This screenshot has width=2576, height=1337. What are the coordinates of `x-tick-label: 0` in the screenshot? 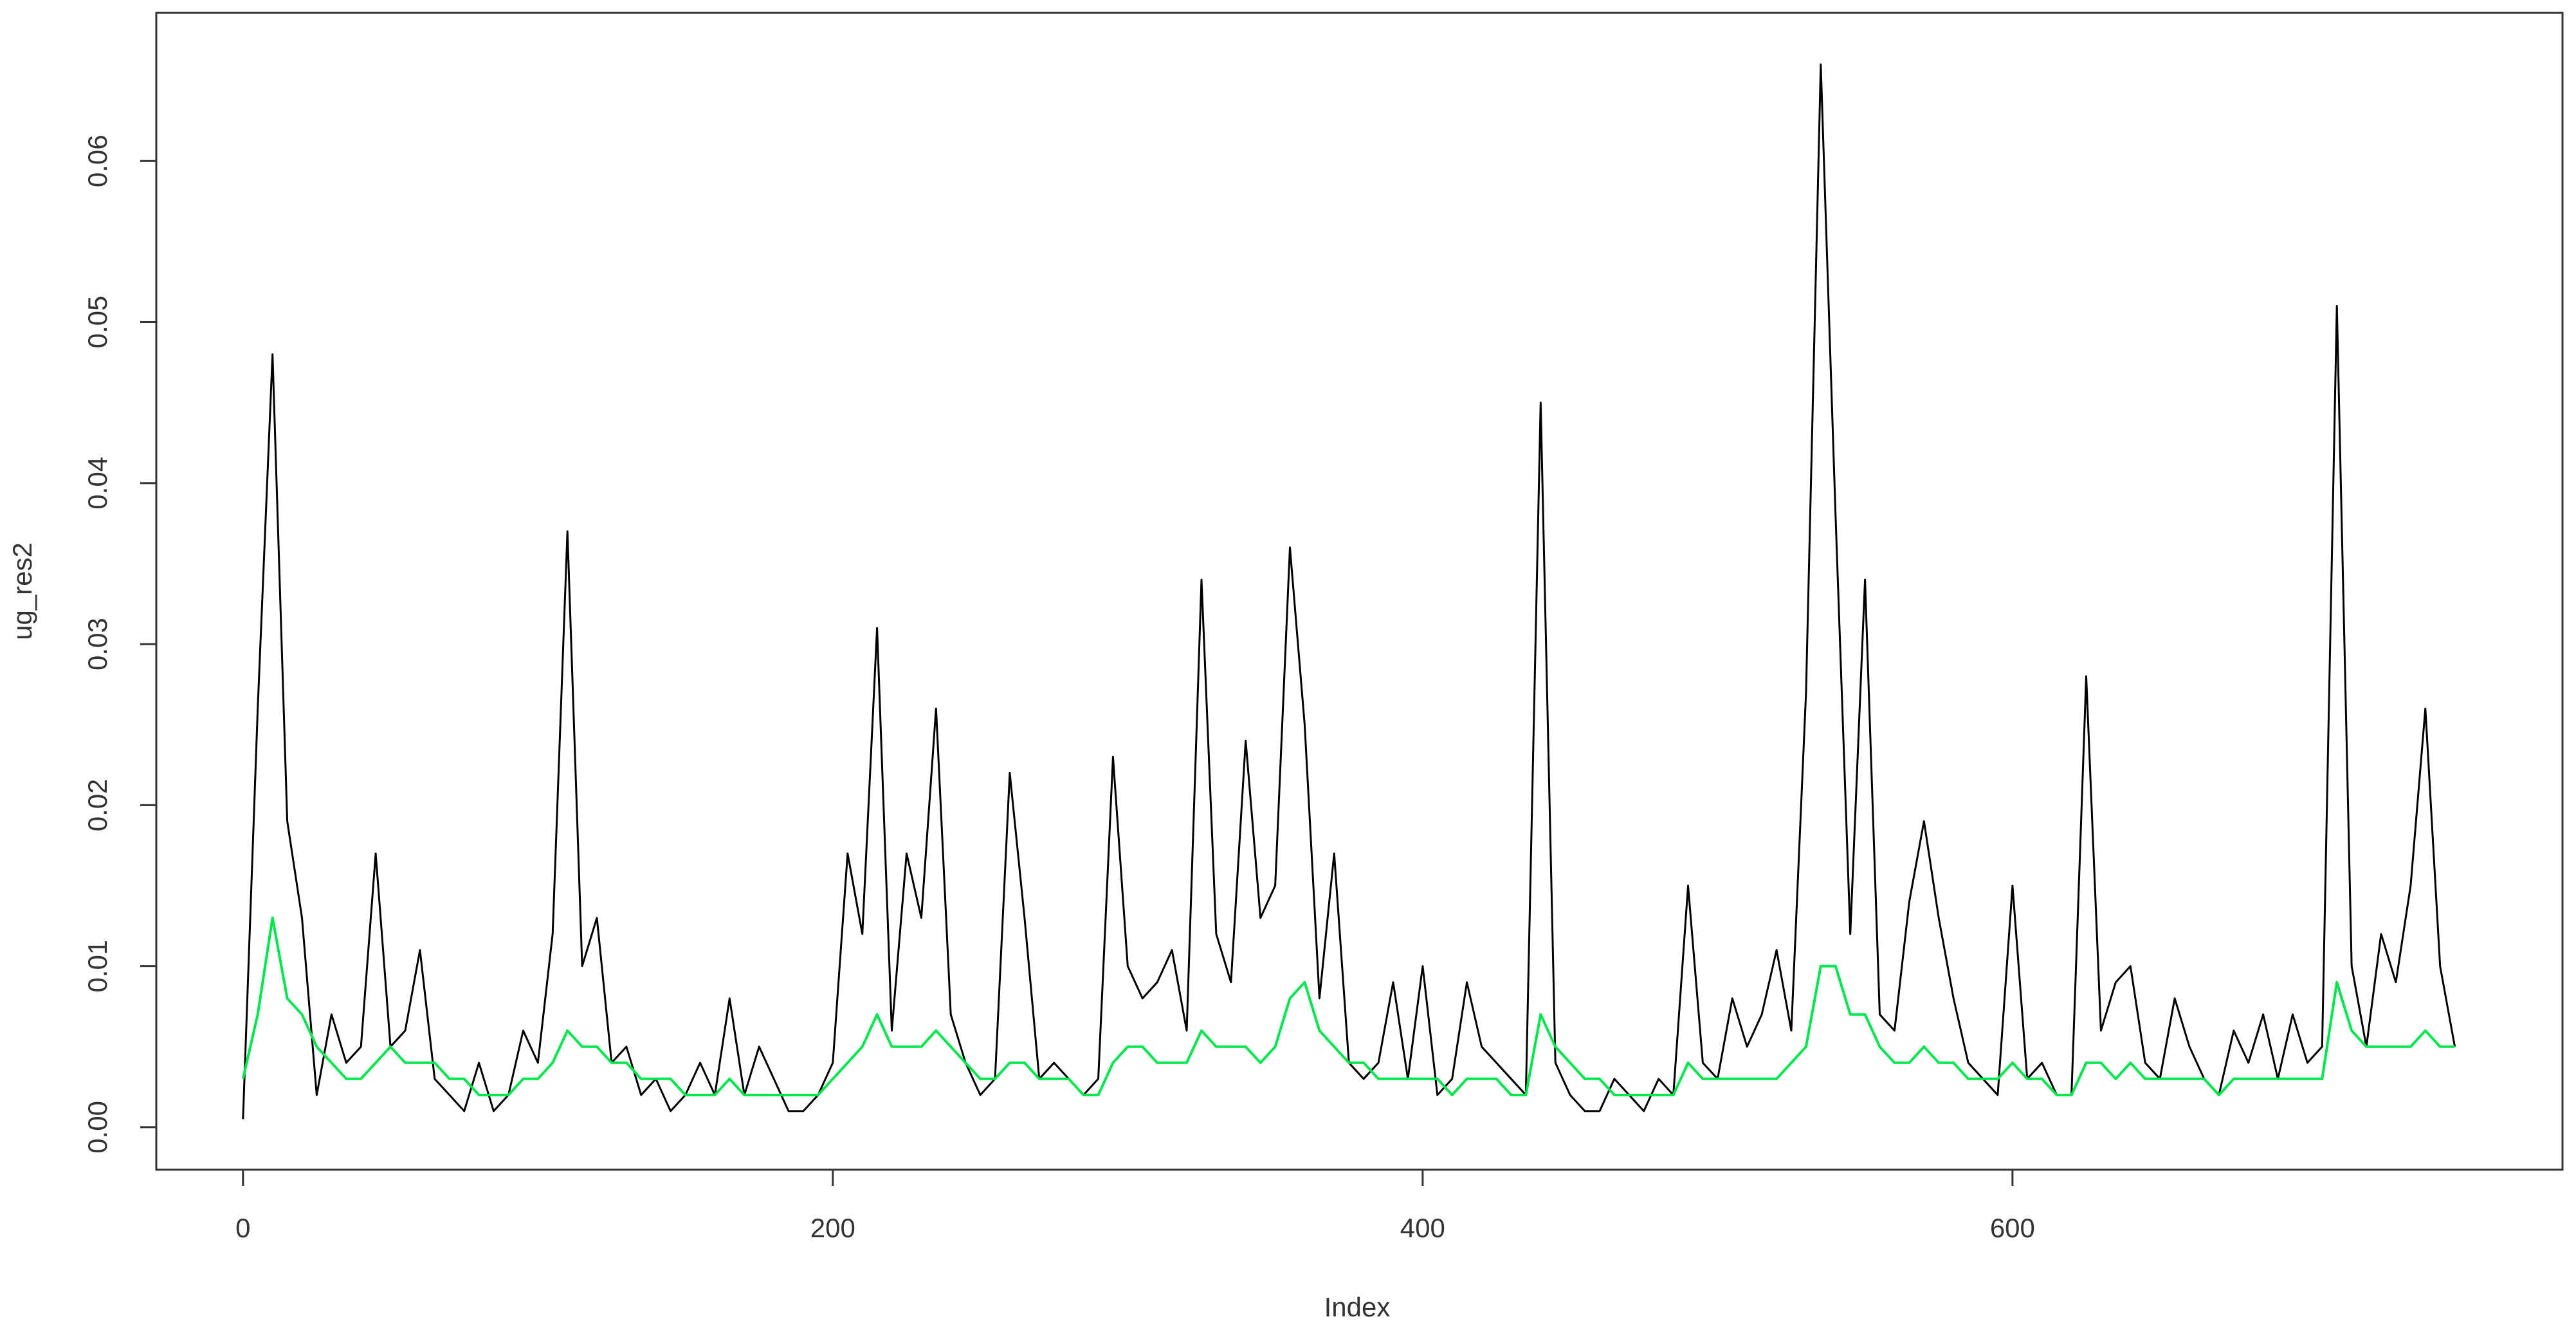 It's located at (242, 1228).